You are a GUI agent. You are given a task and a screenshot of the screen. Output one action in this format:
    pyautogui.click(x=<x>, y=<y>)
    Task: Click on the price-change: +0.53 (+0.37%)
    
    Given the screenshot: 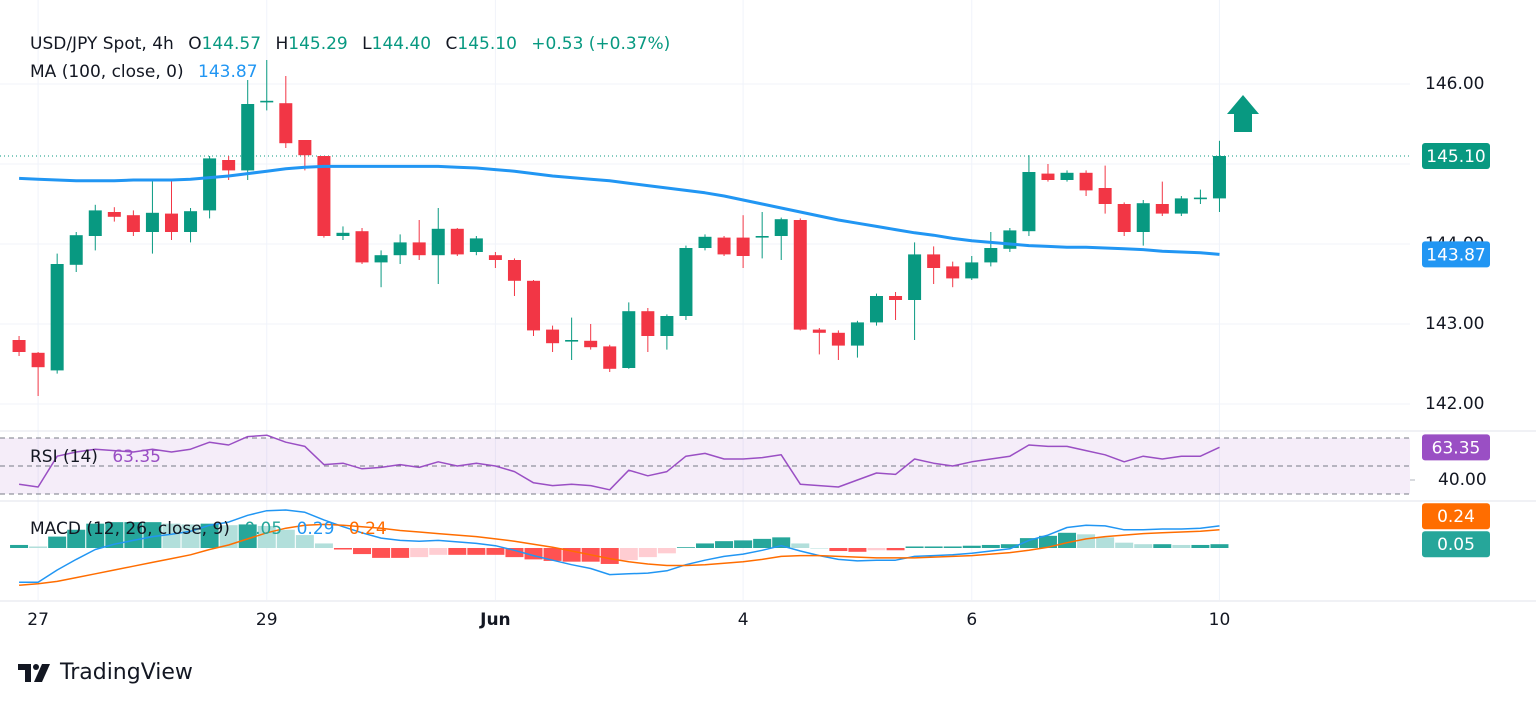 What is the action you would take?
    pyautogui.click(x=601, y=44)
    